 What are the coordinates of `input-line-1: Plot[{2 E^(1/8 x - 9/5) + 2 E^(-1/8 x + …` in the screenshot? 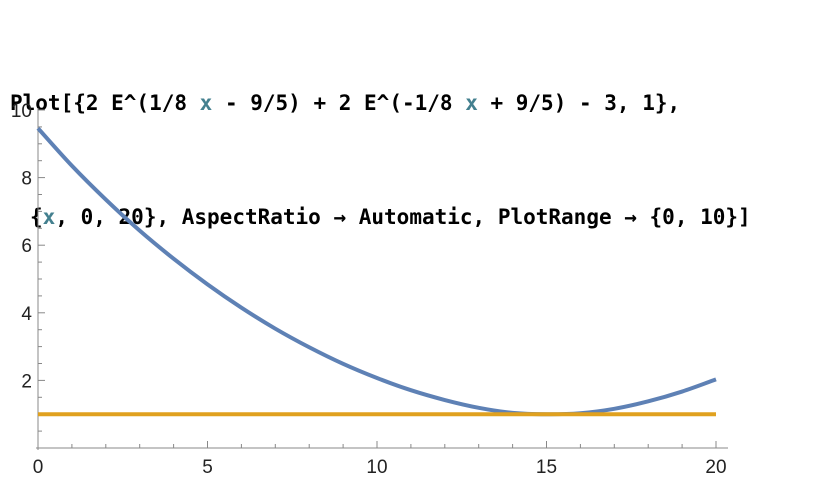 It's located at (380, 103).